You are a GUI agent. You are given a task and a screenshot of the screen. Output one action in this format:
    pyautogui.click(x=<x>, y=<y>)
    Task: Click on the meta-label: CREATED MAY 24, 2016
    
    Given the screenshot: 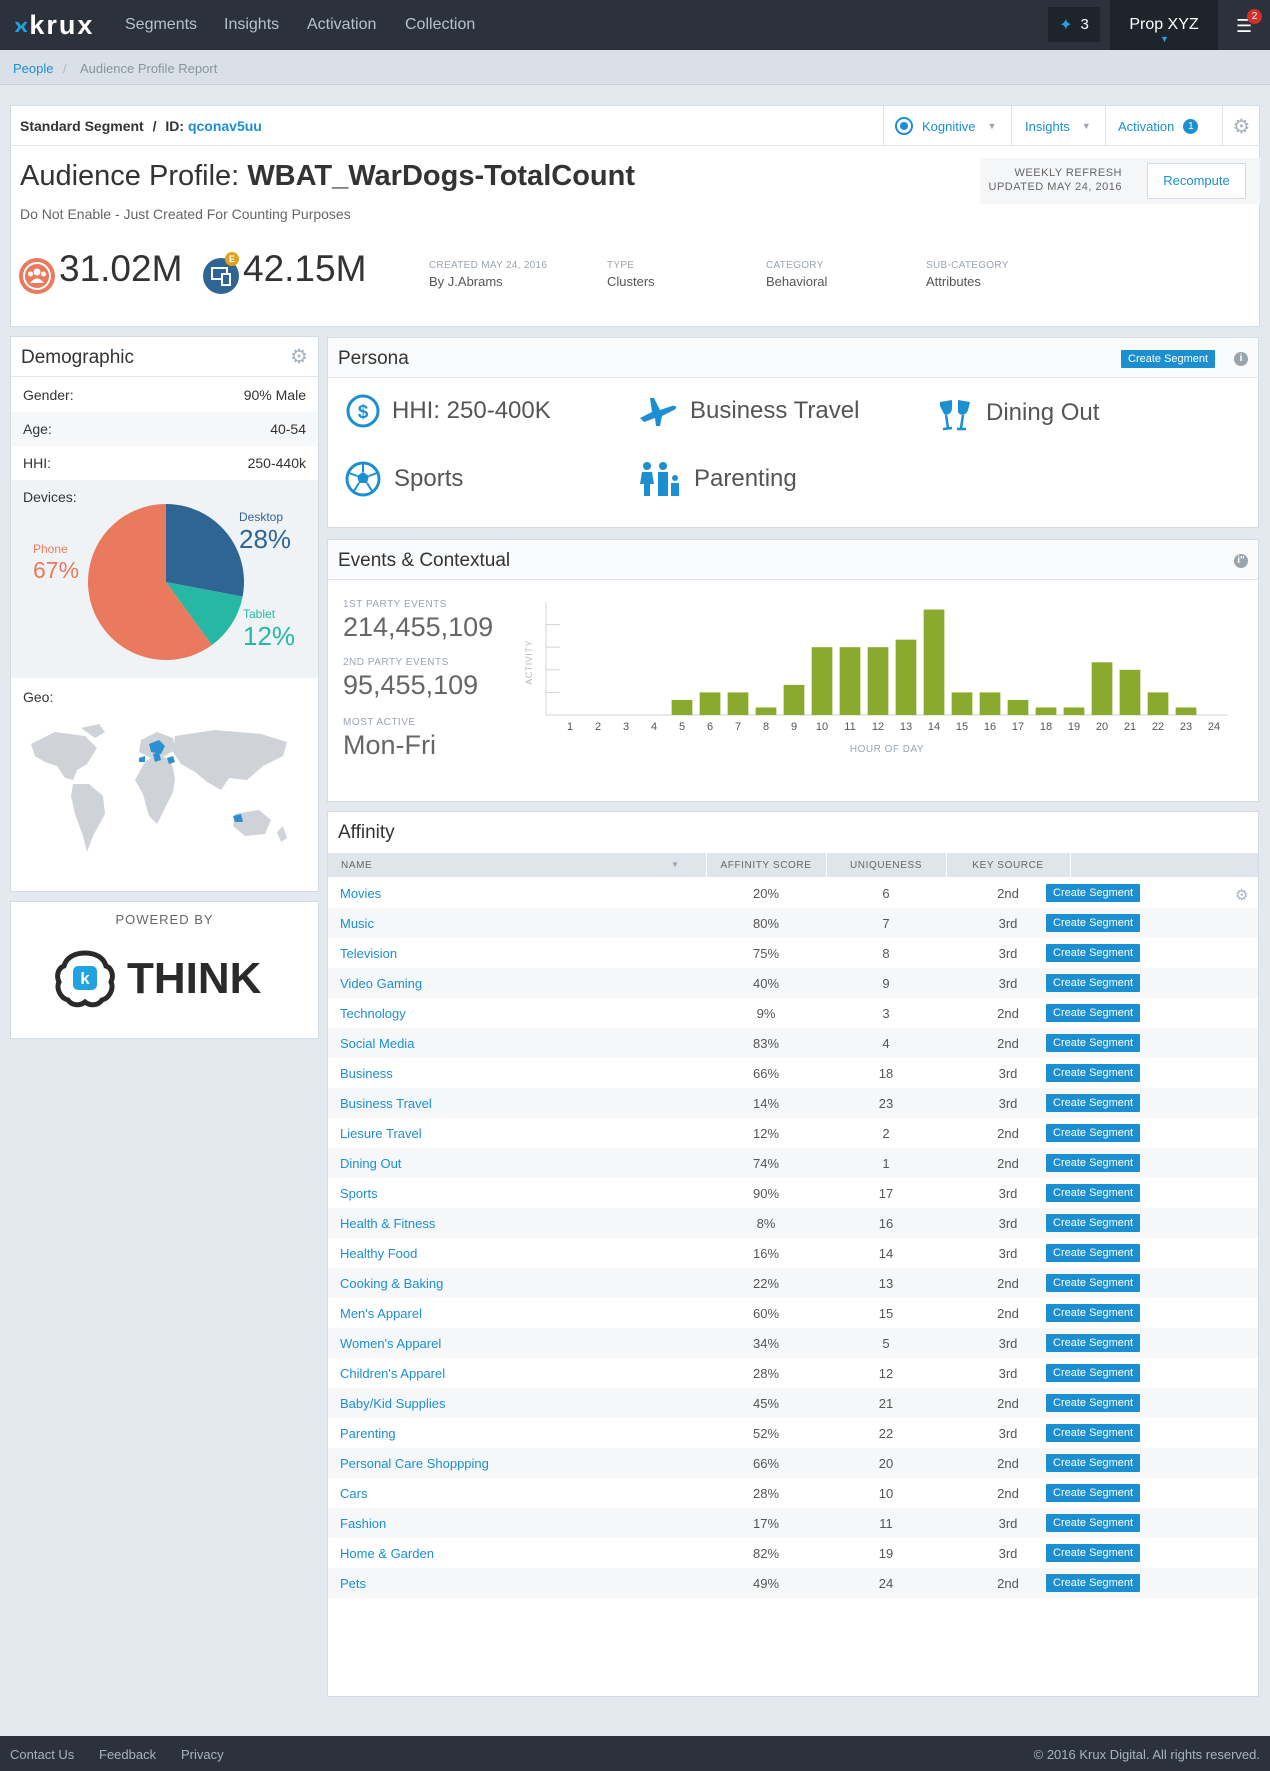 What is the action you would take?
    pyautogui.click(x=488, y=265)
    